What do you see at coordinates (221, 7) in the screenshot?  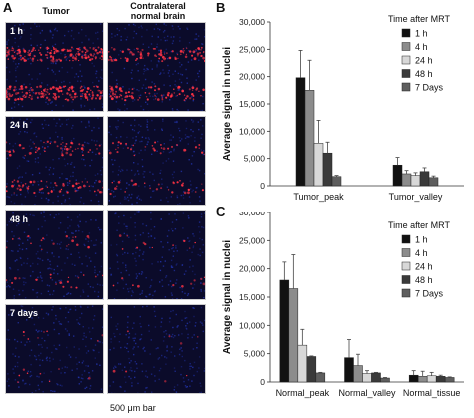 I see `panel-b-letter: B` at bounding box center [221, 7].